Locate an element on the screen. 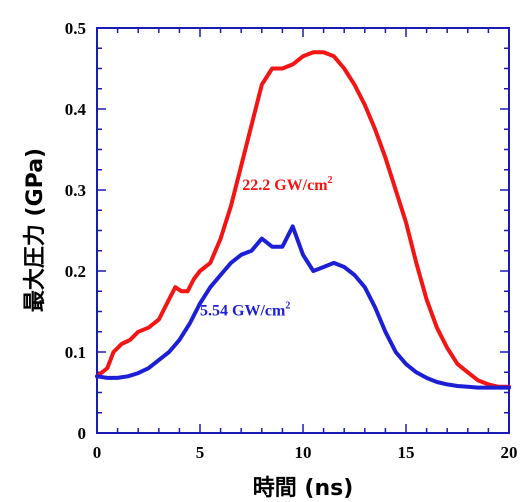 The width and height of the screenshot is (525, 502). annotation-main: 22.2 GW/cm is located at coordinates (285, 185).